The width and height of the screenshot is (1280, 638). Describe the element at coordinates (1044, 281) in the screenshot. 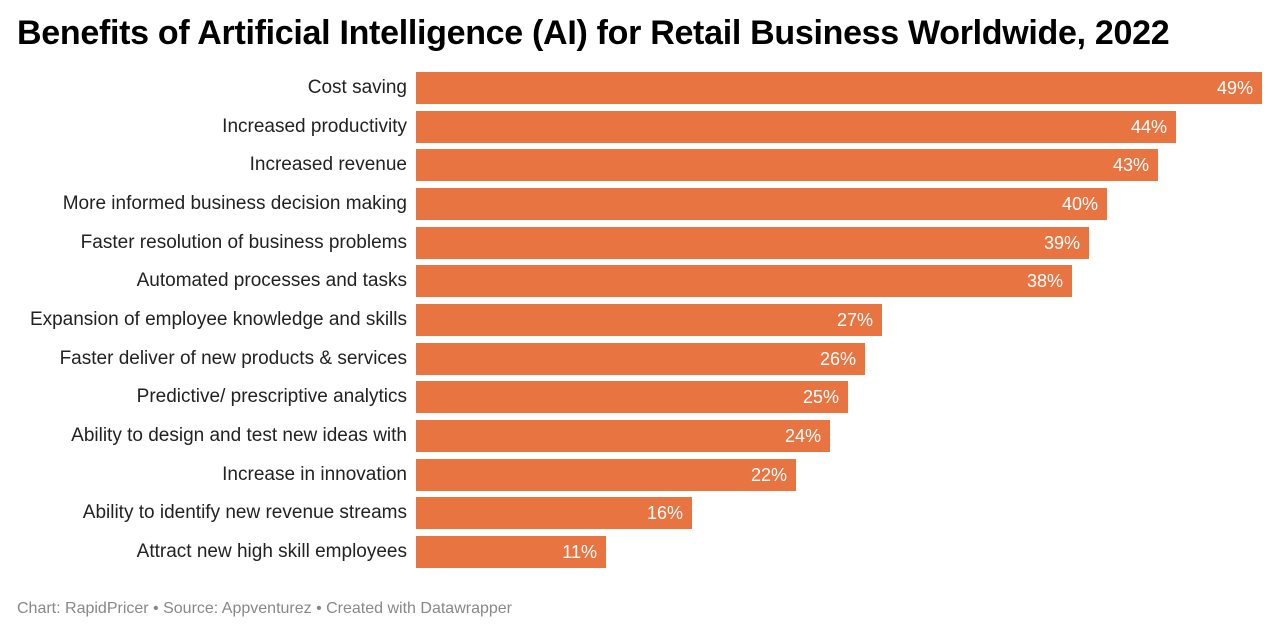

I see `value-label: 38%` at that location.